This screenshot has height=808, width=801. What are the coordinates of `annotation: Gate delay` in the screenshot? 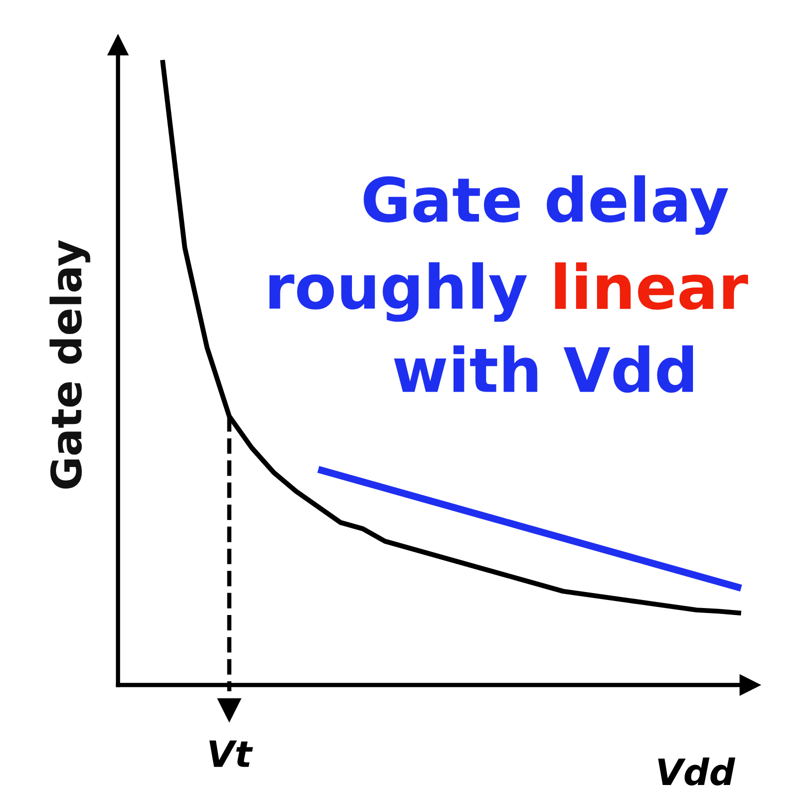 It's located at (546, 205).